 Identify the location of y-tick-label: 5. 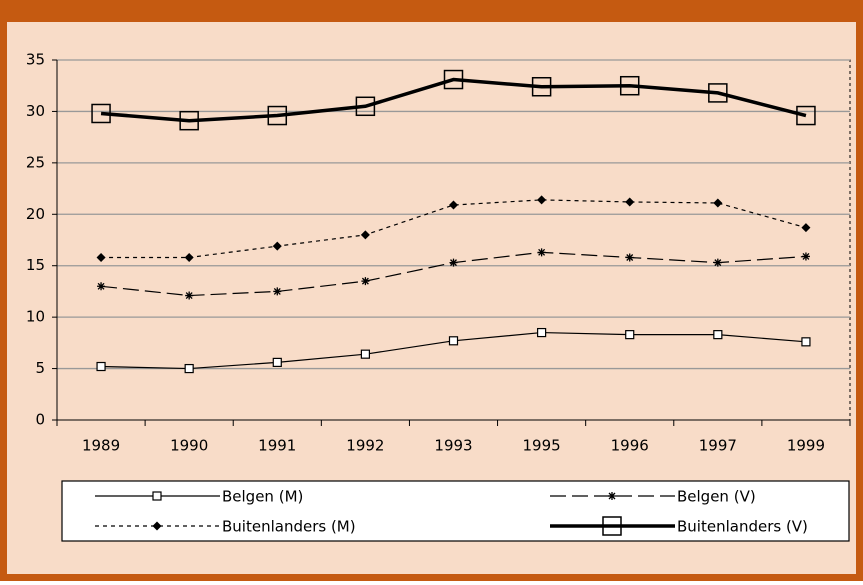
(40, 368).